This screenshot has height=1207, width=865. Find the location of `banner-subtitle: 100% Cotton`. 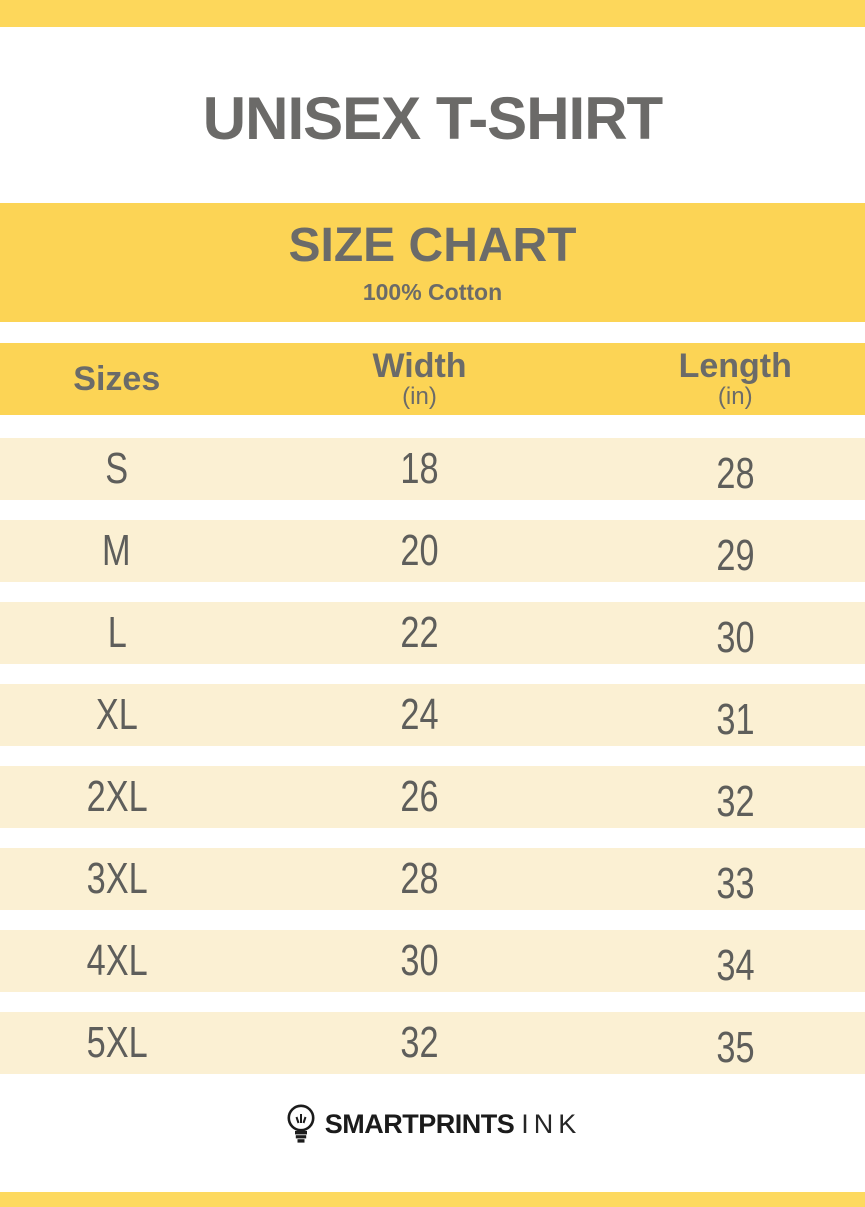

banner-subtitle: 100% Cotton is located at coordinates (432, 292).